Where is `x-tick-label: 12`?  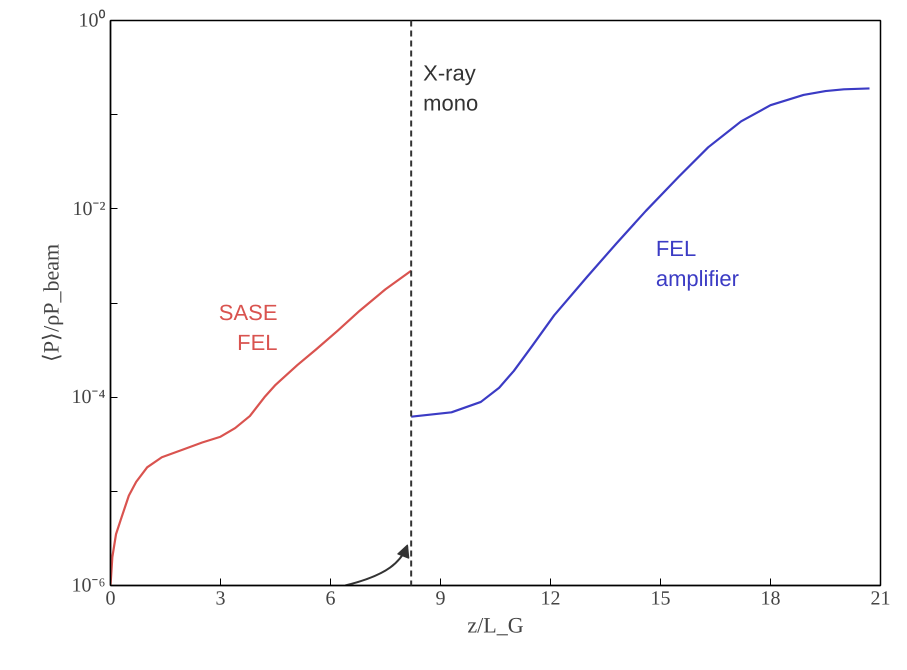 x-tick-label: 12 is located at coordinates (550, 599).